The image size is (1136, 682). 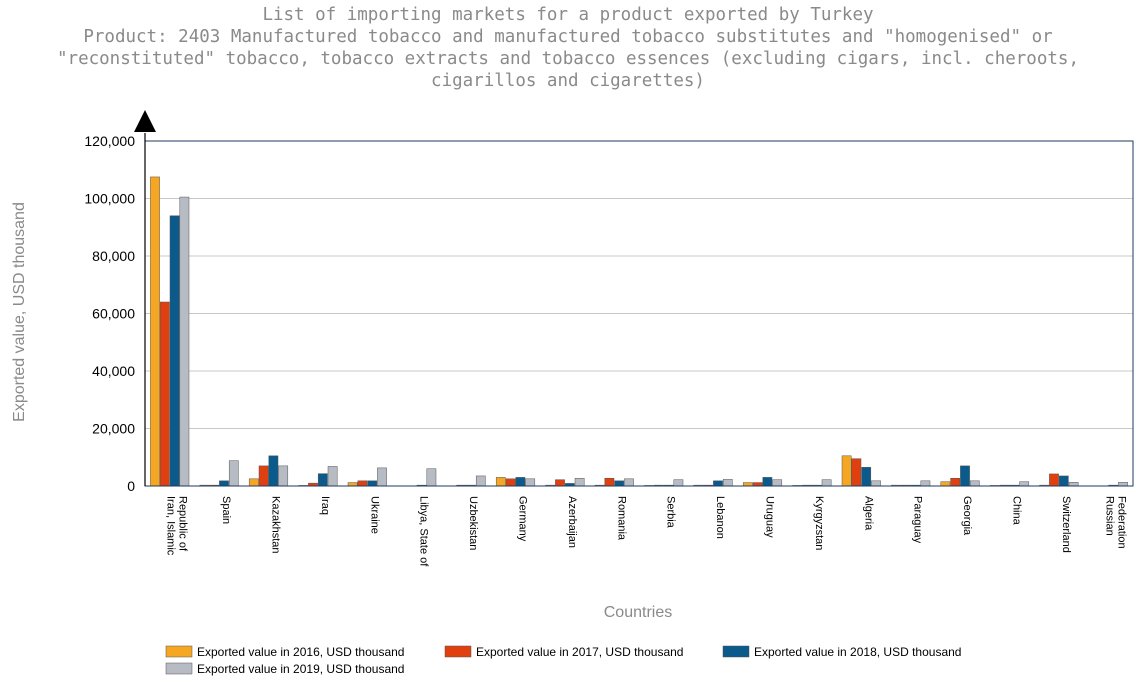 What do you see at coordinates (424, 531) in the screenshot?
I see `x-category-label: Libya, State of` at bounding box center [424, 531].